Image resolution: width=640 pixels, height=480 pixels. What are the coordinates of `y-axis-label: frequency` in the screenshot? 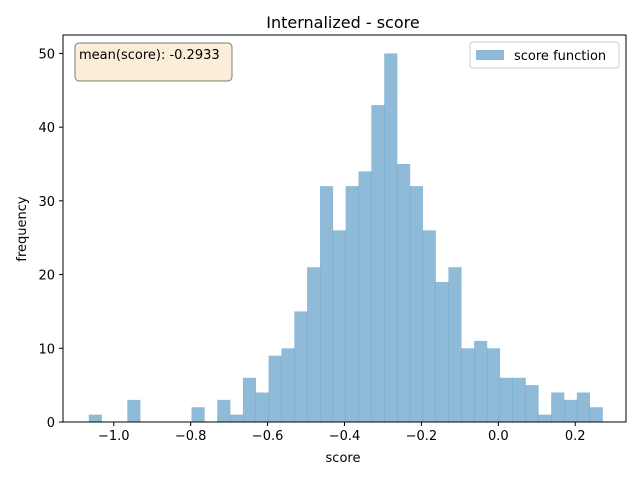 It's located at (22, 229).